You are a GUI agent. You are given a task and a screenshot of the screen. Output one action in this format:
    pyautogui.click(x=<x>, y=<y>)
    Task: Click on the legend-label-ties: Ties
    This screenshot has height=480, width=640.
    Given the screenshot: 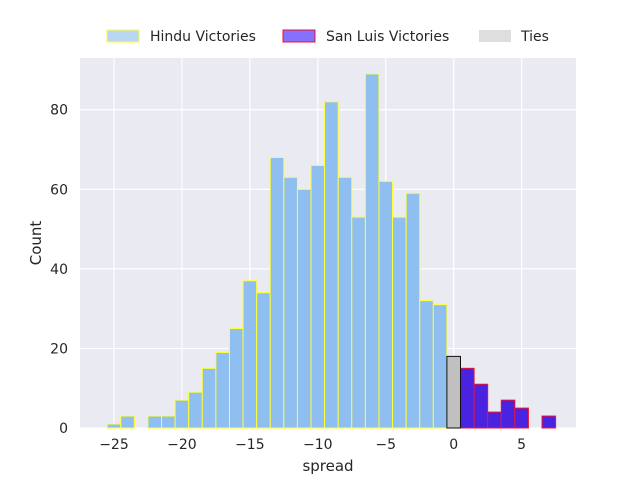 What is the action you would take?
    pyautogui.click(x=534, y=37)
    